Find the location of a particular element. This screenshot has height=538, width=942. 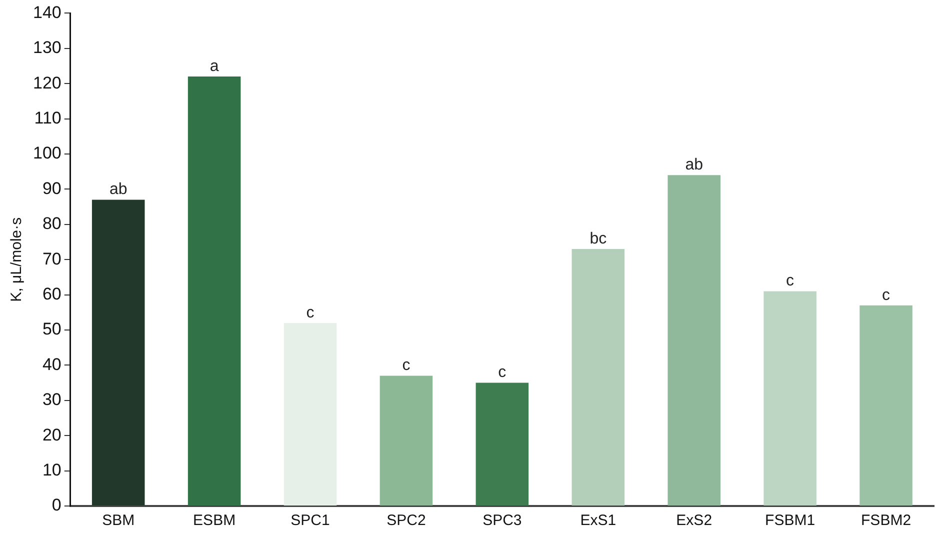

y-tick-label: 0 is located at coordinates (57, 505).